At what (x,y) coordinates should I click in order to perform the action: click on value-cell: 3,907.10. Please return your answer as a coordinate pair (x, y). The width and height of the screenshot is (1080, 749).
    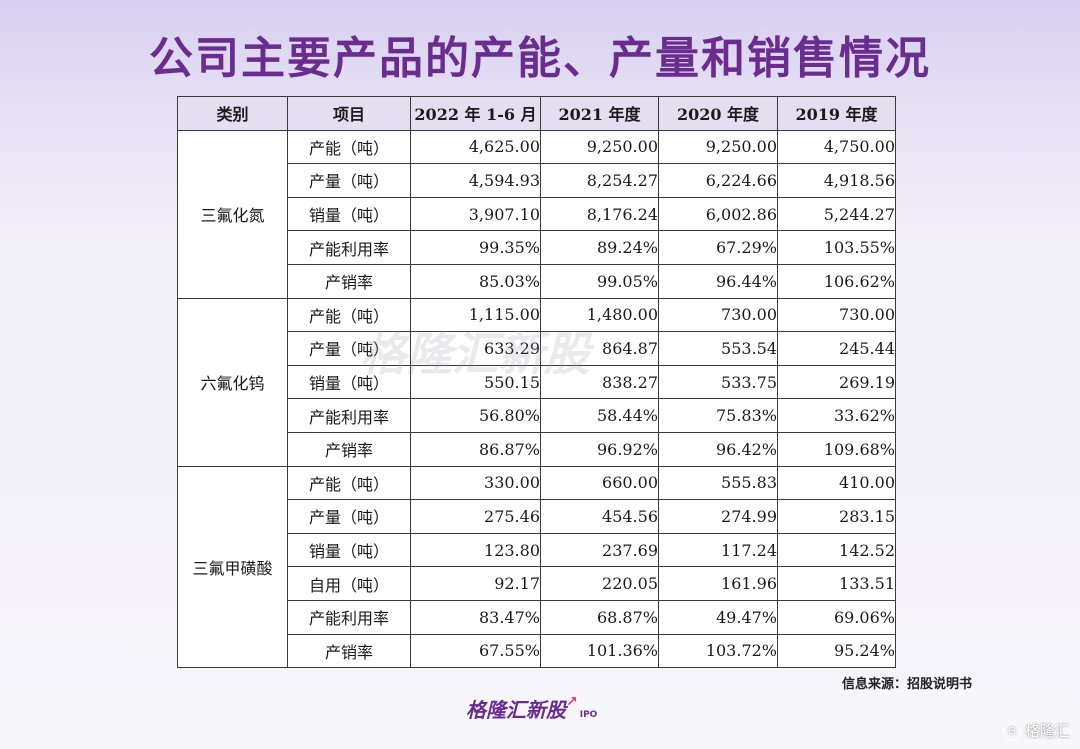
    Looking at the image, I should click on (475, 214).